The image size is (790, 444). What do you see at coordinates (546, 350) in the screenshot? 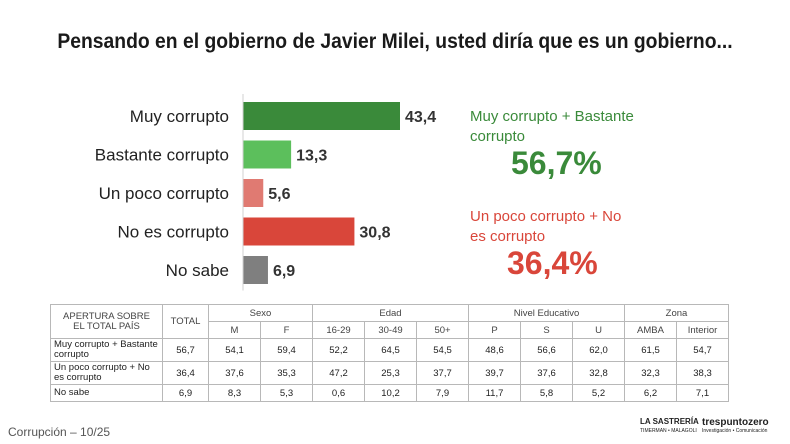
I see `table-cell: 56,6` at bounding box center [546, 350].